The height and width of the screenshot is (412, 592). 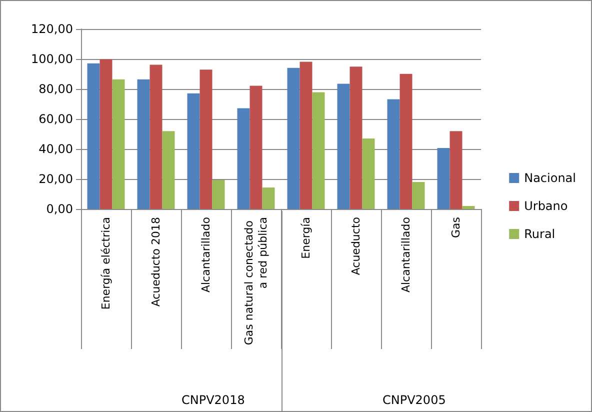 I want to click on x-tick-label: Energía, so click(x=306, y=238).